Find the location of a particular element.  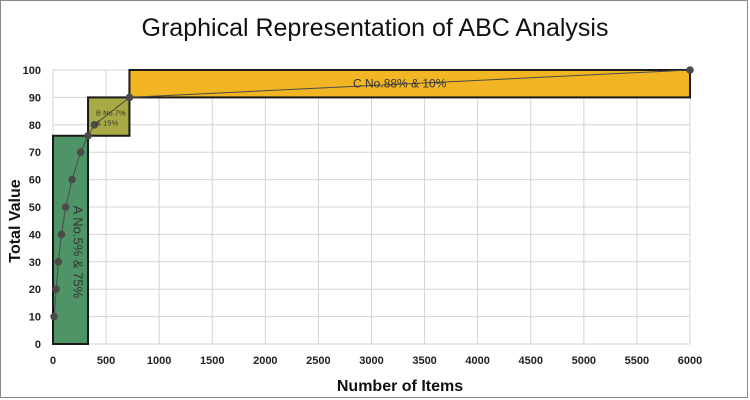

x-tick-label: 0 is located at coordinates (53, 361).